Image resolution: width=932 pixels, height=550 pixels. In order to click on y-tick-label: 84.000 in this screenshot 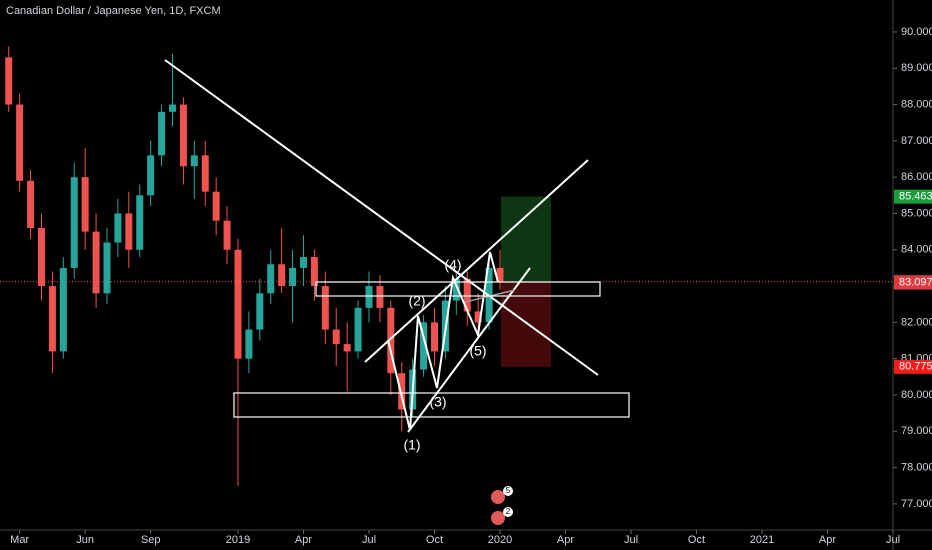, I will do `click(916, 250)`.